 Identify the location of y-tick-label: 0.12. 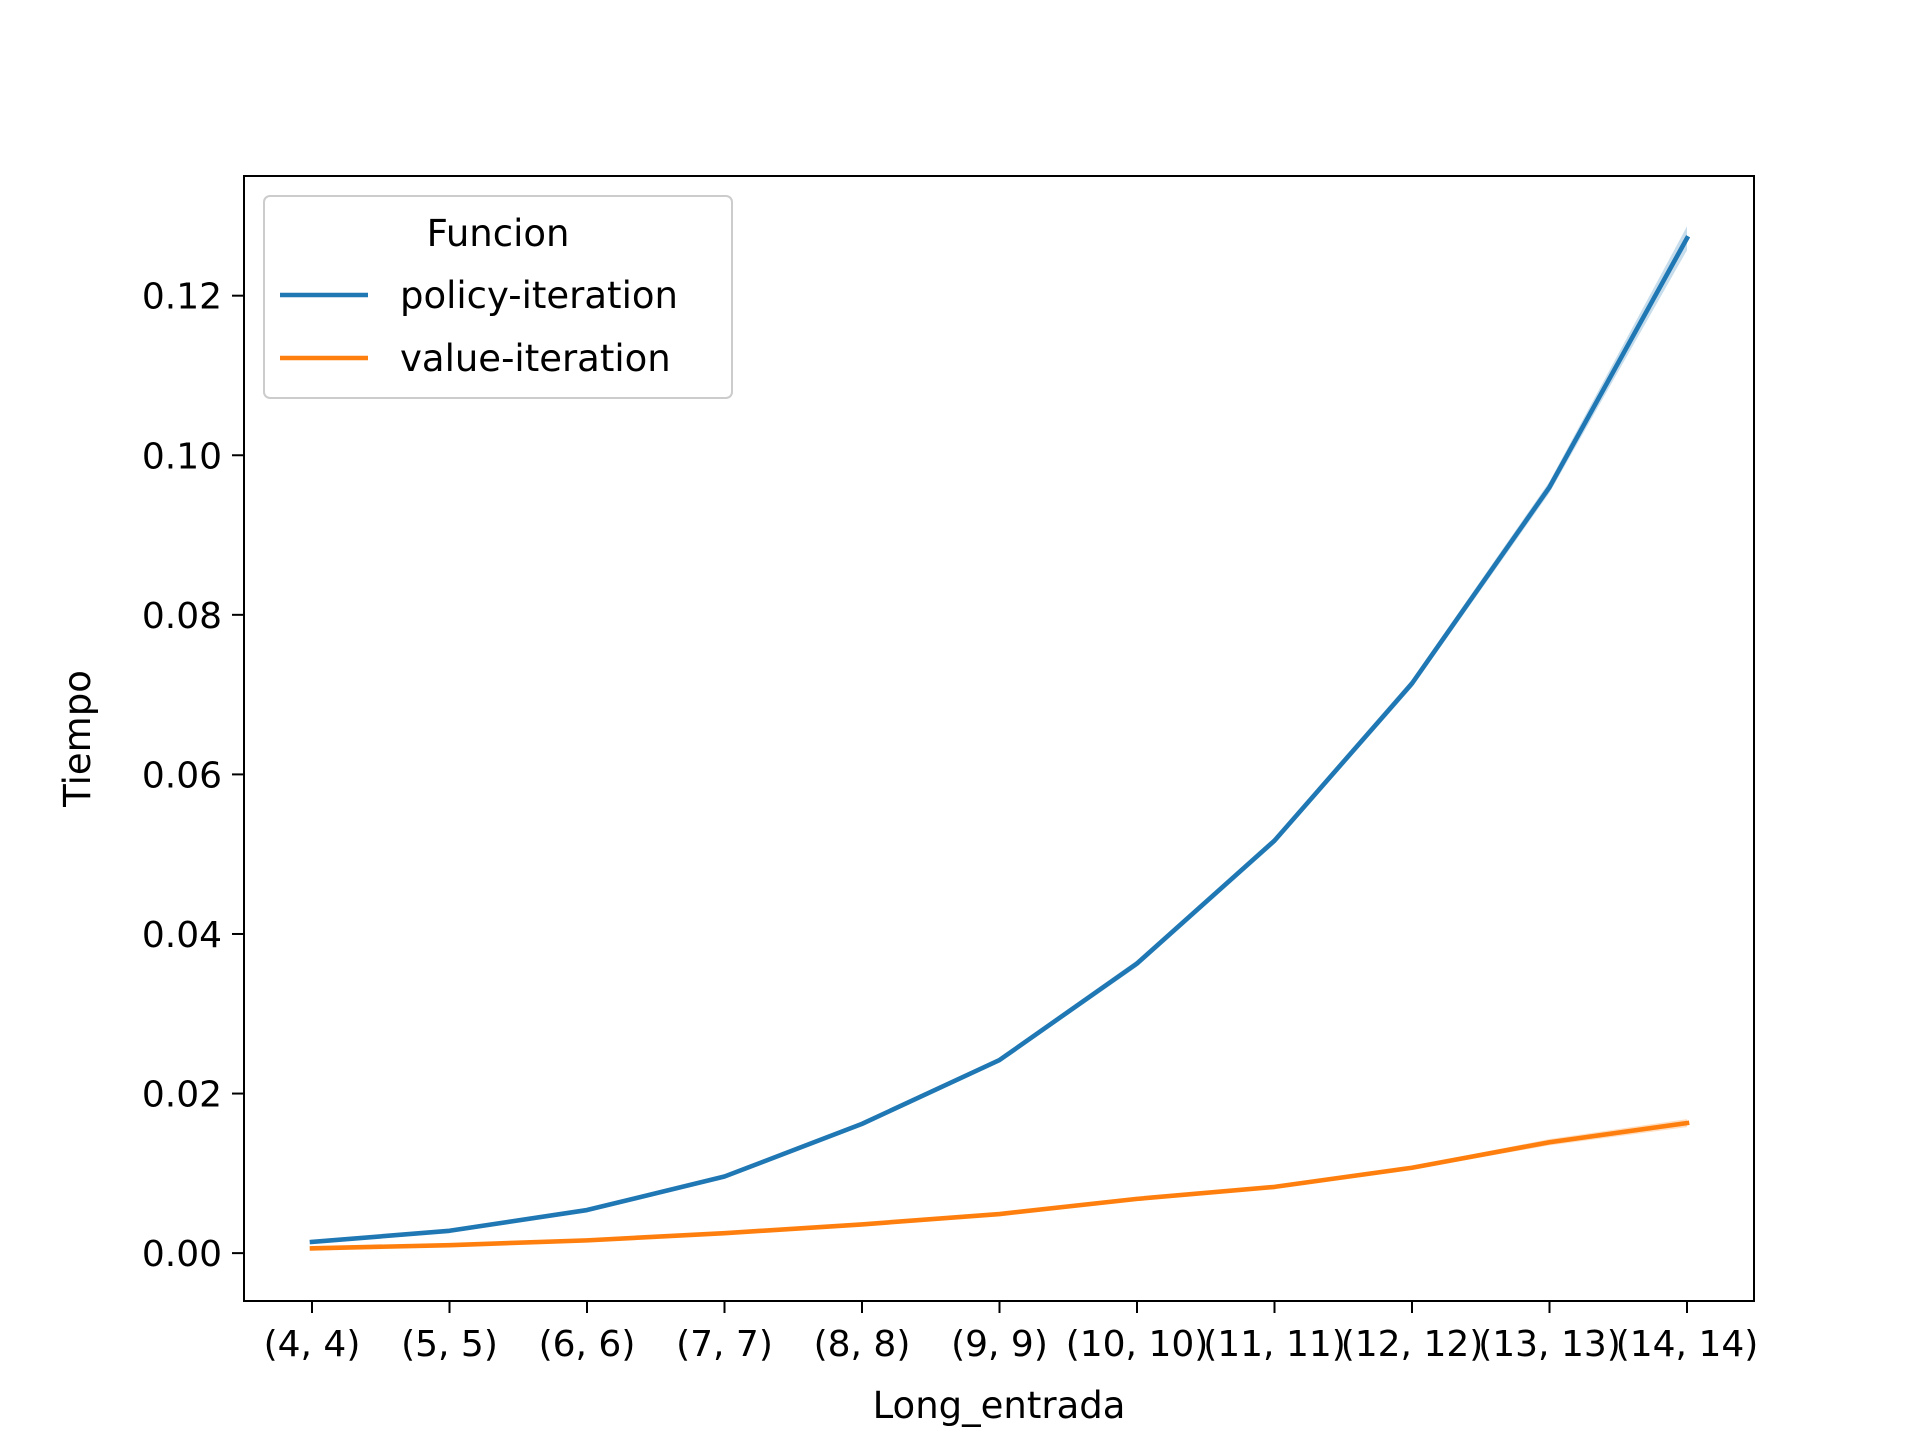
(182, 297).